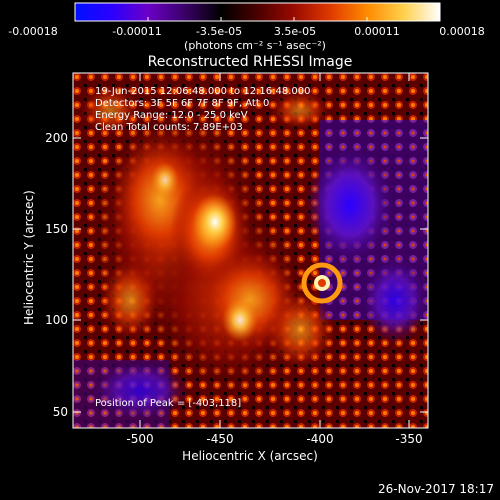  Describe the element at coordinates (168, 403) in the screenshot. I see `peak-position-label: Position of Peak = [-403,118]` at that location.